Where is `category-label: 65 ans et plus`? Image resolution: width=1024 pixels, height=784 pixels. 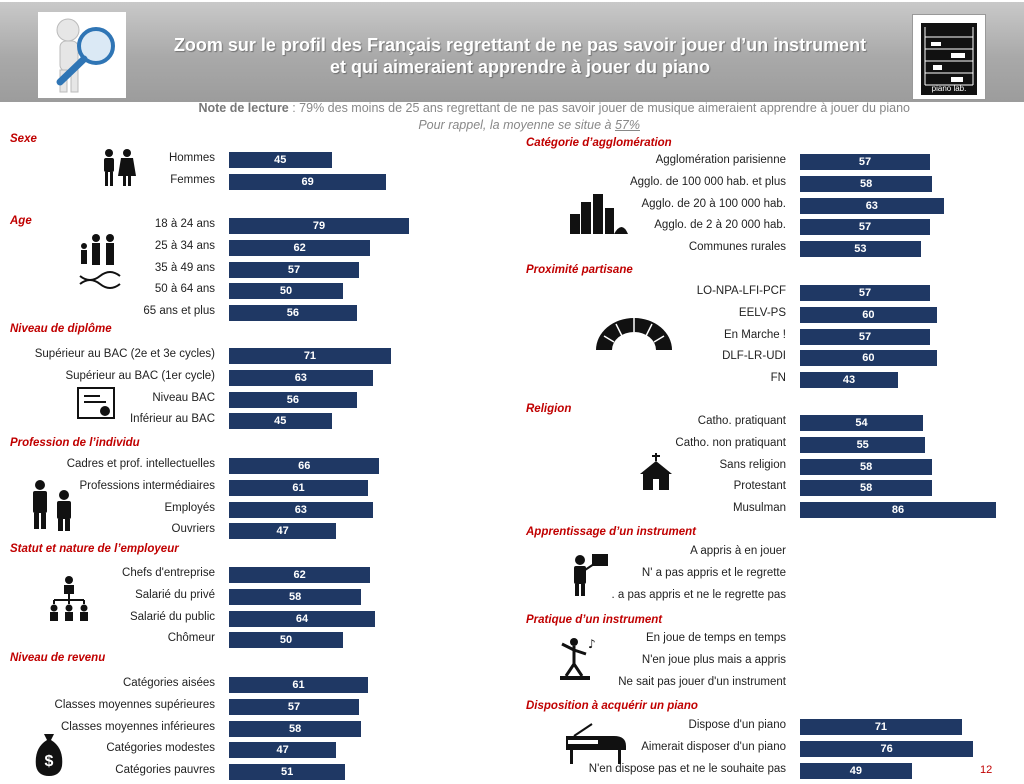
category-label: 65 ans et plus is located at coordinates (179, 311).